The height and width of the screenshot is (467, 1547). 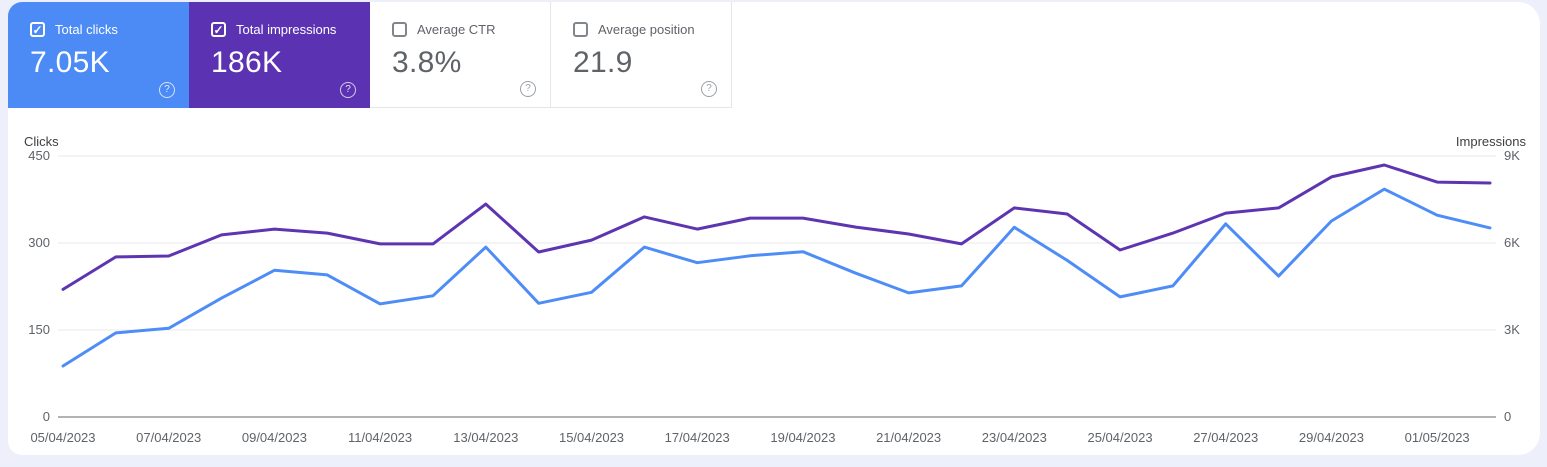 I want to click on right-axis-title: Impressions, so click(x=1490, y=141).